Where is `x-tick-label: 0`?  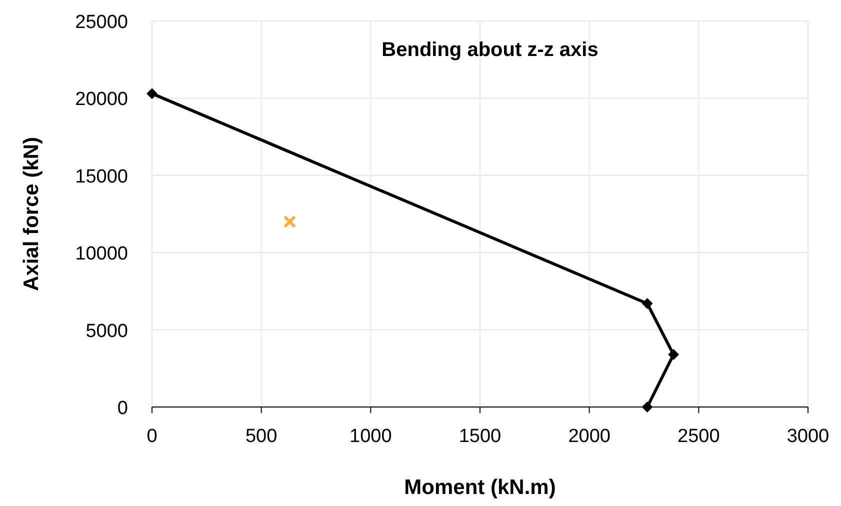
x-tick-label: 0 is located at coordinates (152, 436).